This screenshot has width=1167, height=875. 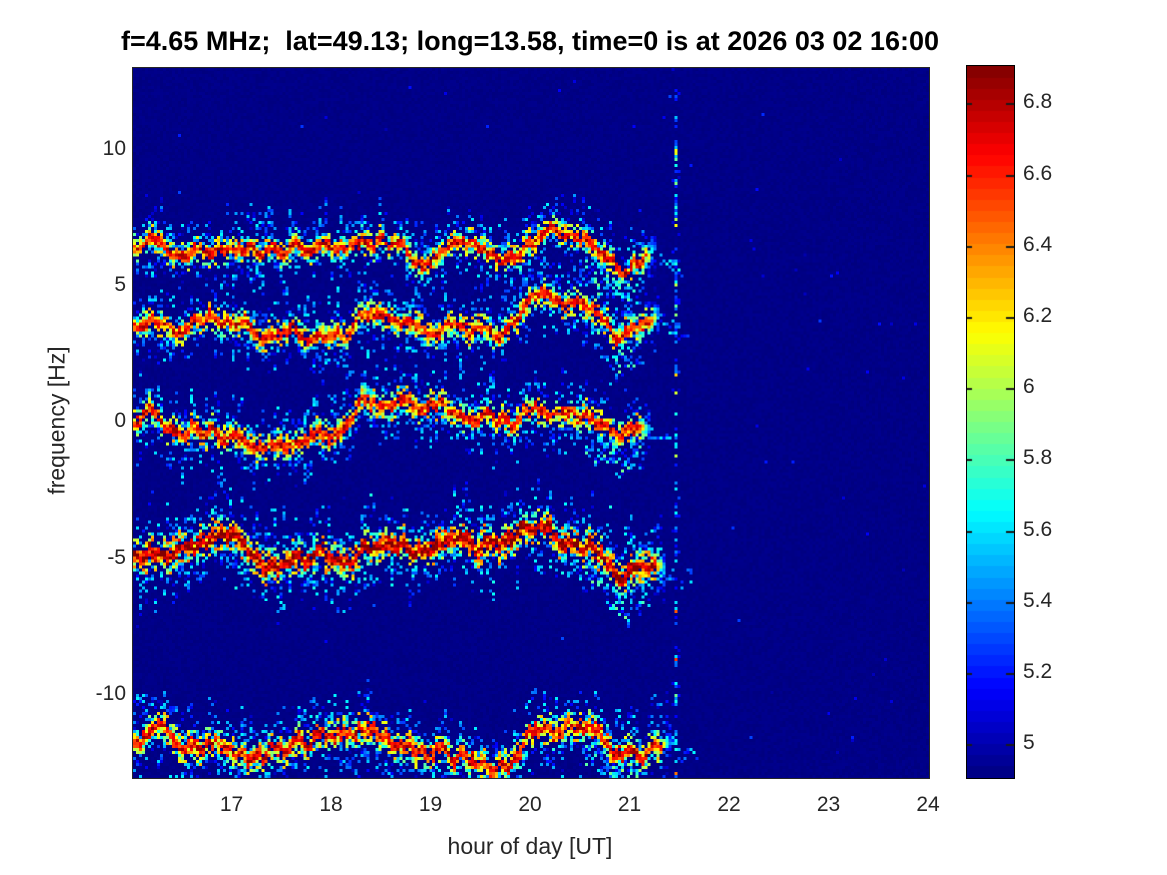 What do you see at coordinates (530, 804) in the screenshot?
I see `x-tick-label: 20` at bounding box center [530, 804].